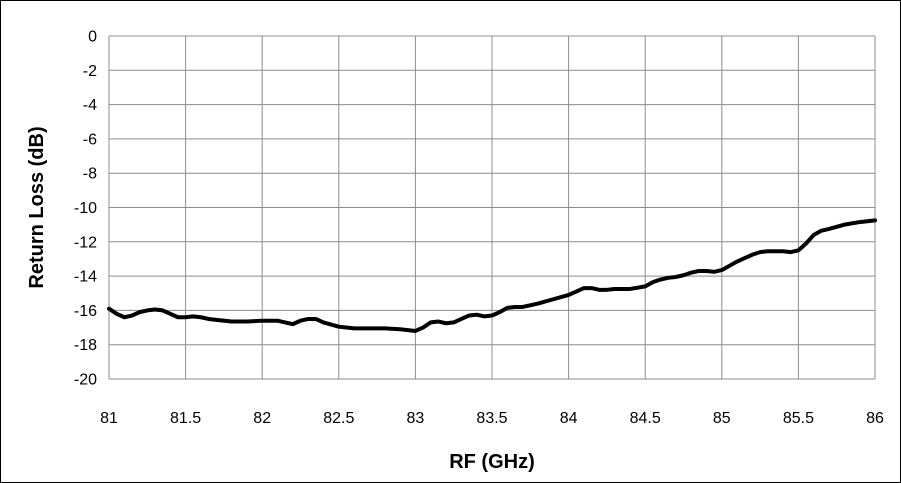 The image size is (901, 483). Describe the element at coordinates (416, 418) in the screenshot. I see `x-tick-label: 83` at that location.